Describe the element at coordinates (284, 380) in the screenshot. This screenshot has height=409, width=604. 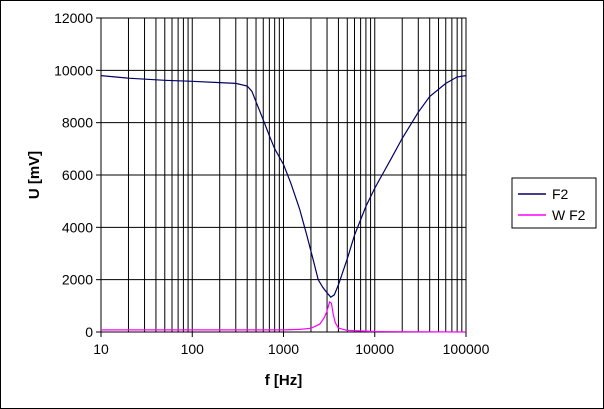
I see `x-axis-title: f [Hz]` at that location.